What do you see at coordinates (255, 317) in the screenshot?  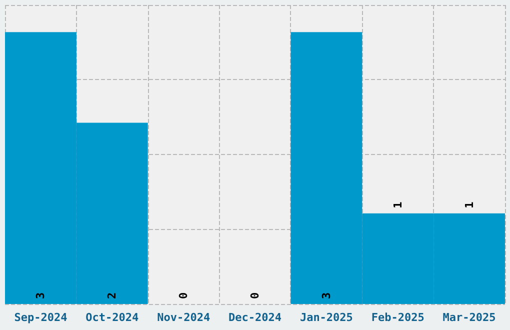 I see `x-tick-label: Dec-2024` at bounding box center [255, 317].